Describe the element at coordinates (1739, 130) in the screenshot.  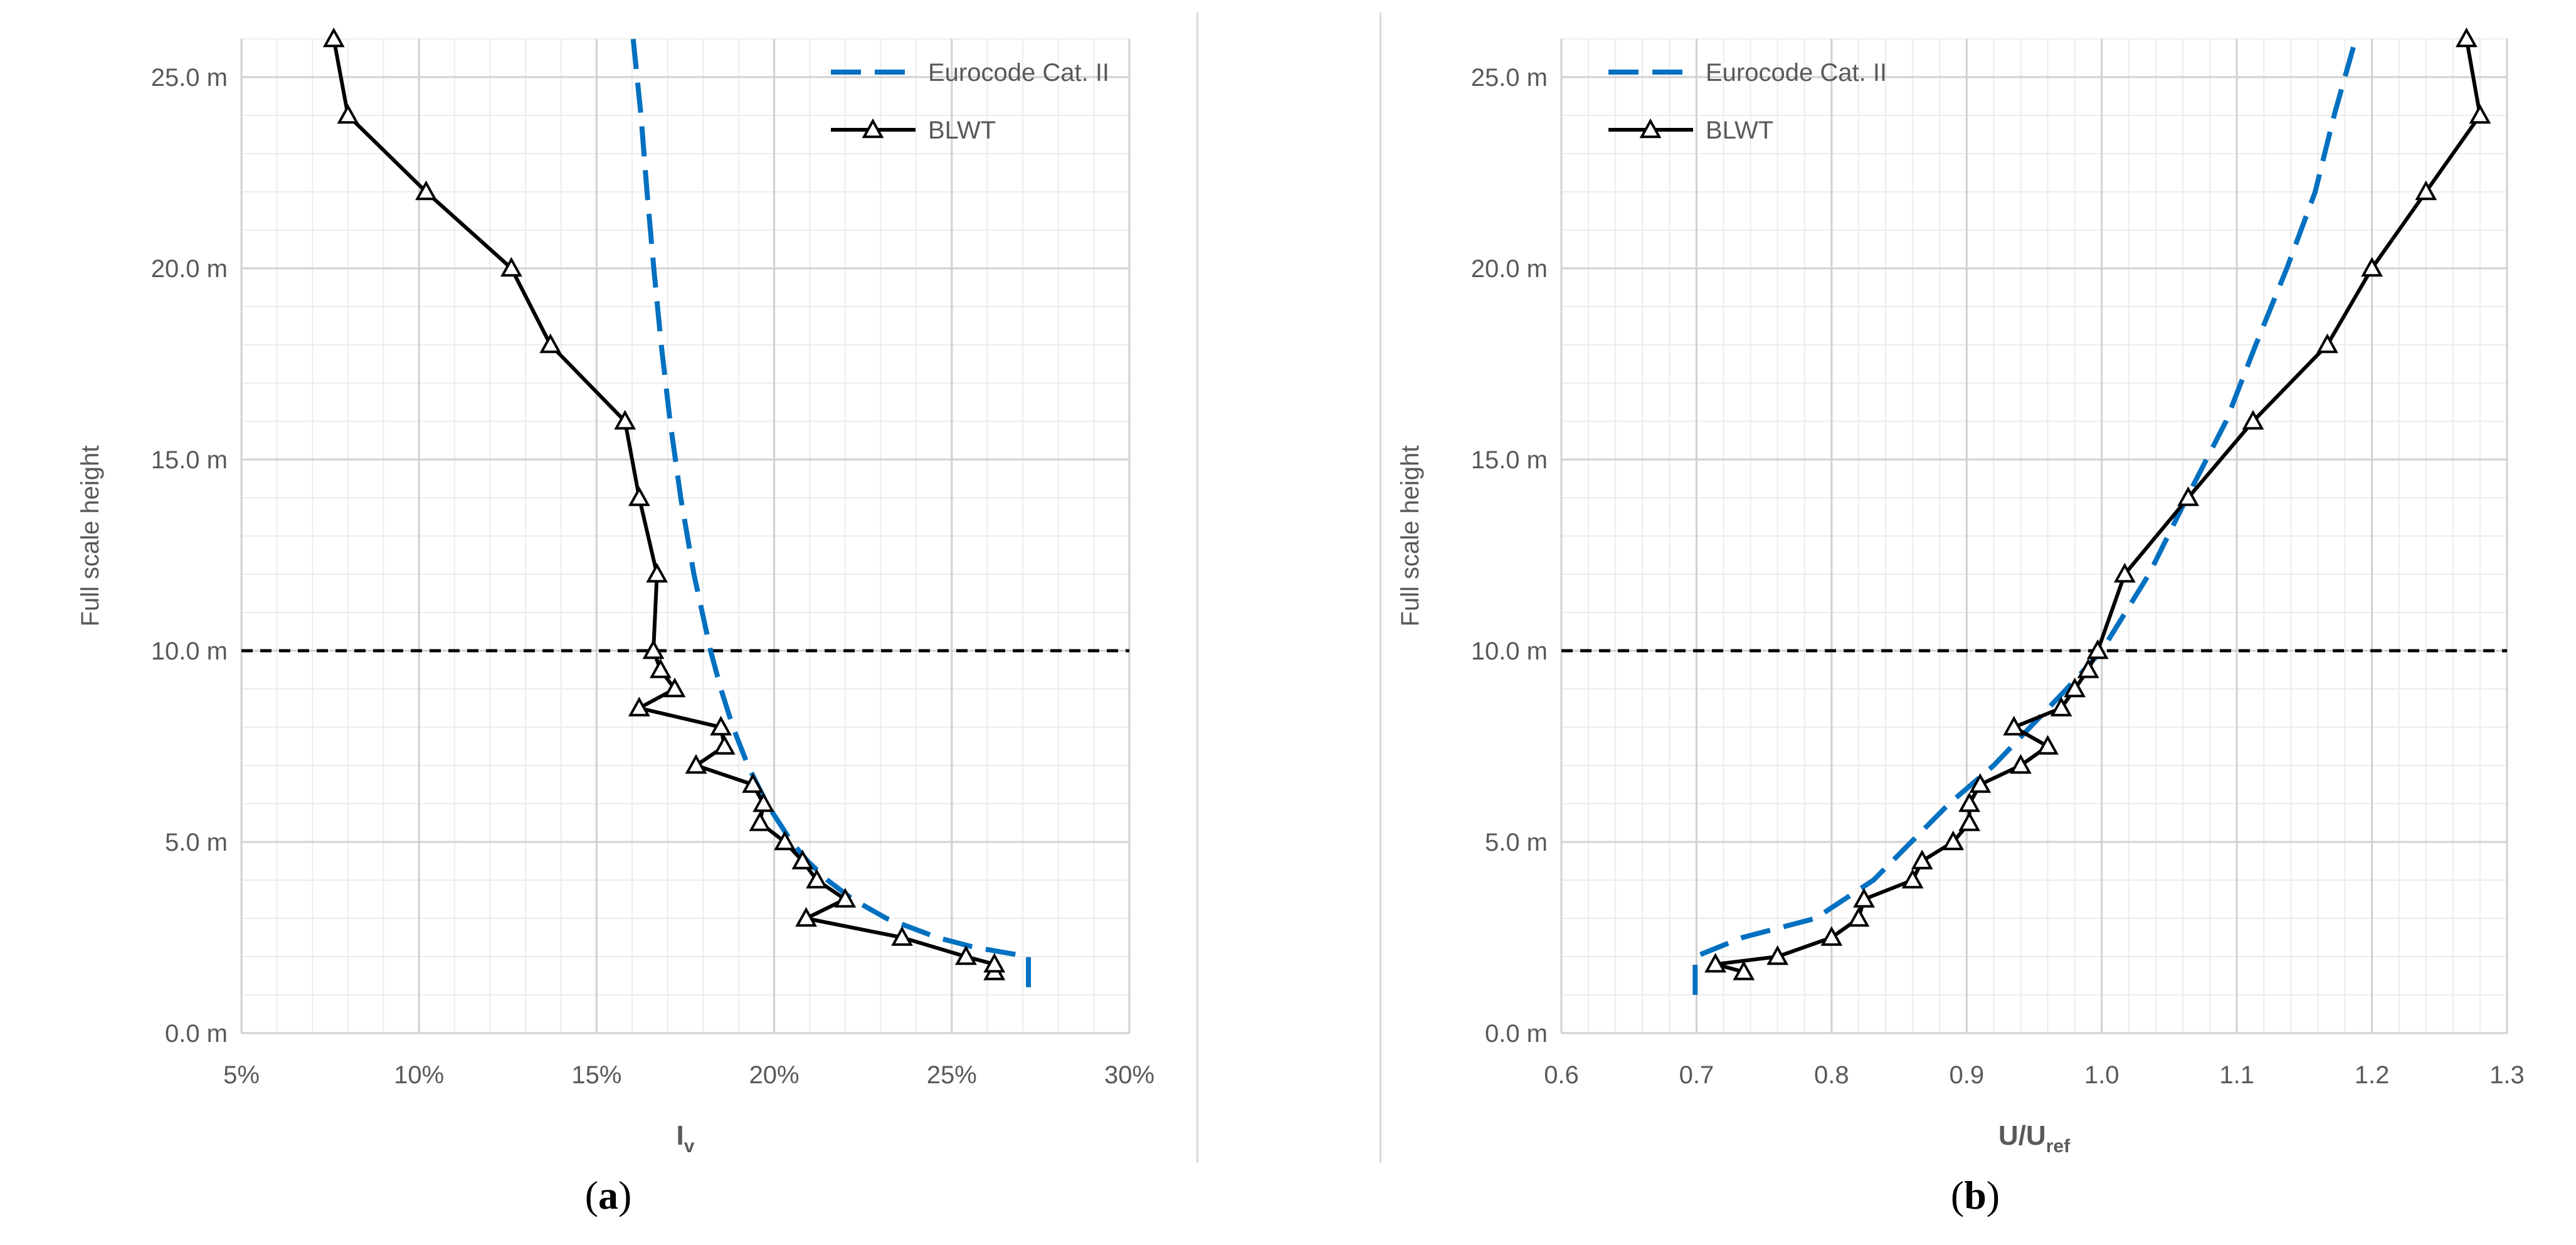
I see `chart-b-legend-label-blwt: BLWT` at that location.